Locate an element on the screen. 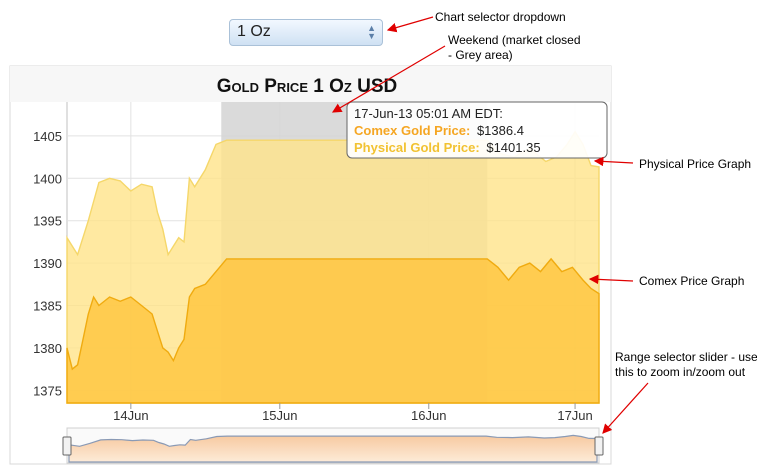 The height and width of the screenshot is (470, 757). annotation-arrow-comex is located at coordinates (611, 279).